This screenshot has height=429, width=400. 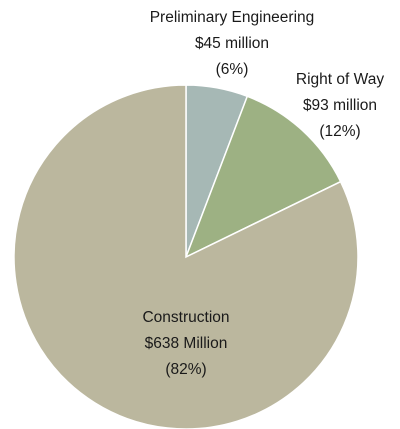 I want to click on percent-label: (12%), so click(x=339, y=131).